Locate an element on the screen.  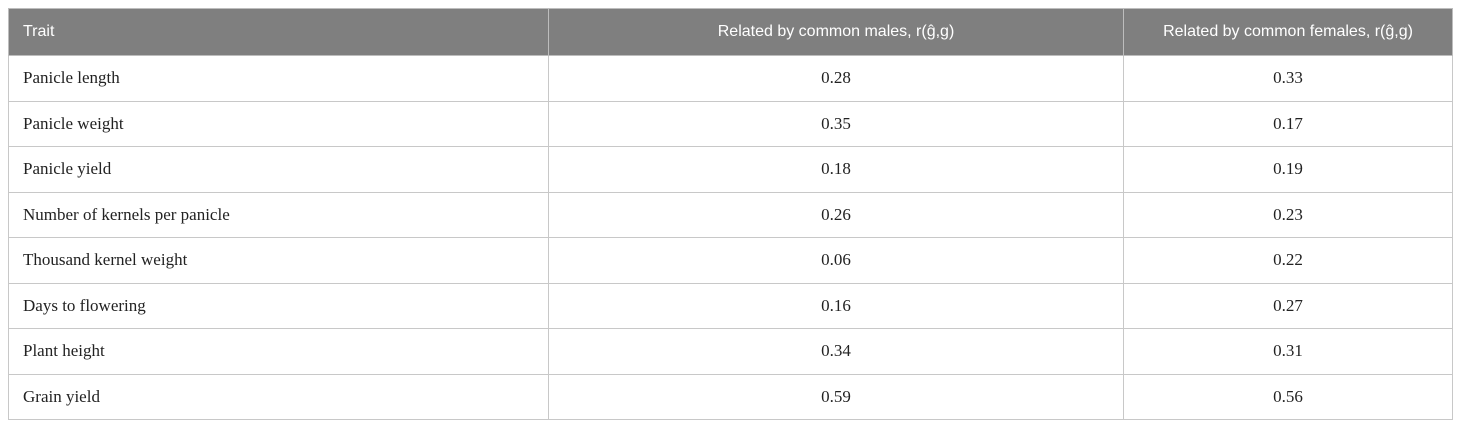
value-cell: 0.23 is located at coordinates (1288, 214).